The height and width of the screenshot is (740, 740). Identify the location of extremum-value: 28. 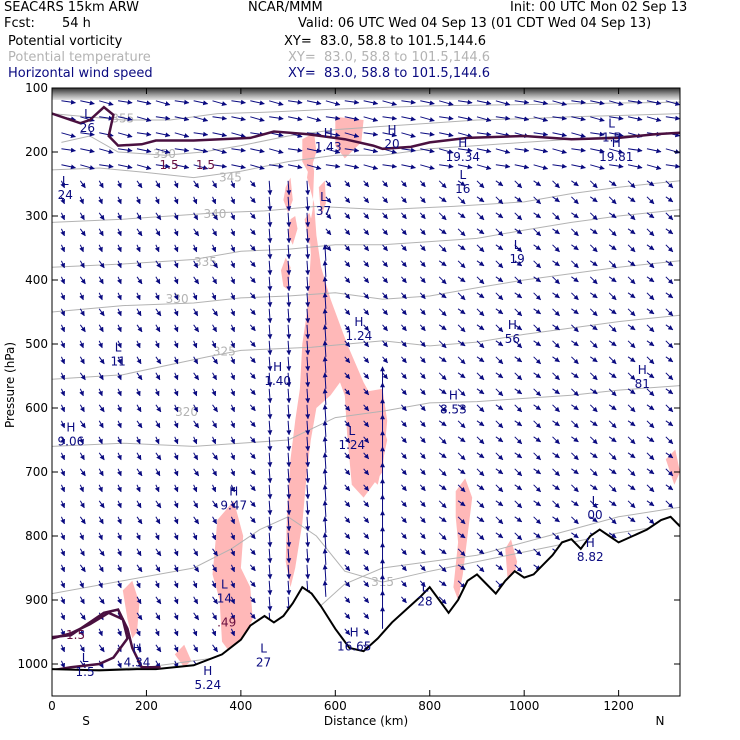
(424, 602).